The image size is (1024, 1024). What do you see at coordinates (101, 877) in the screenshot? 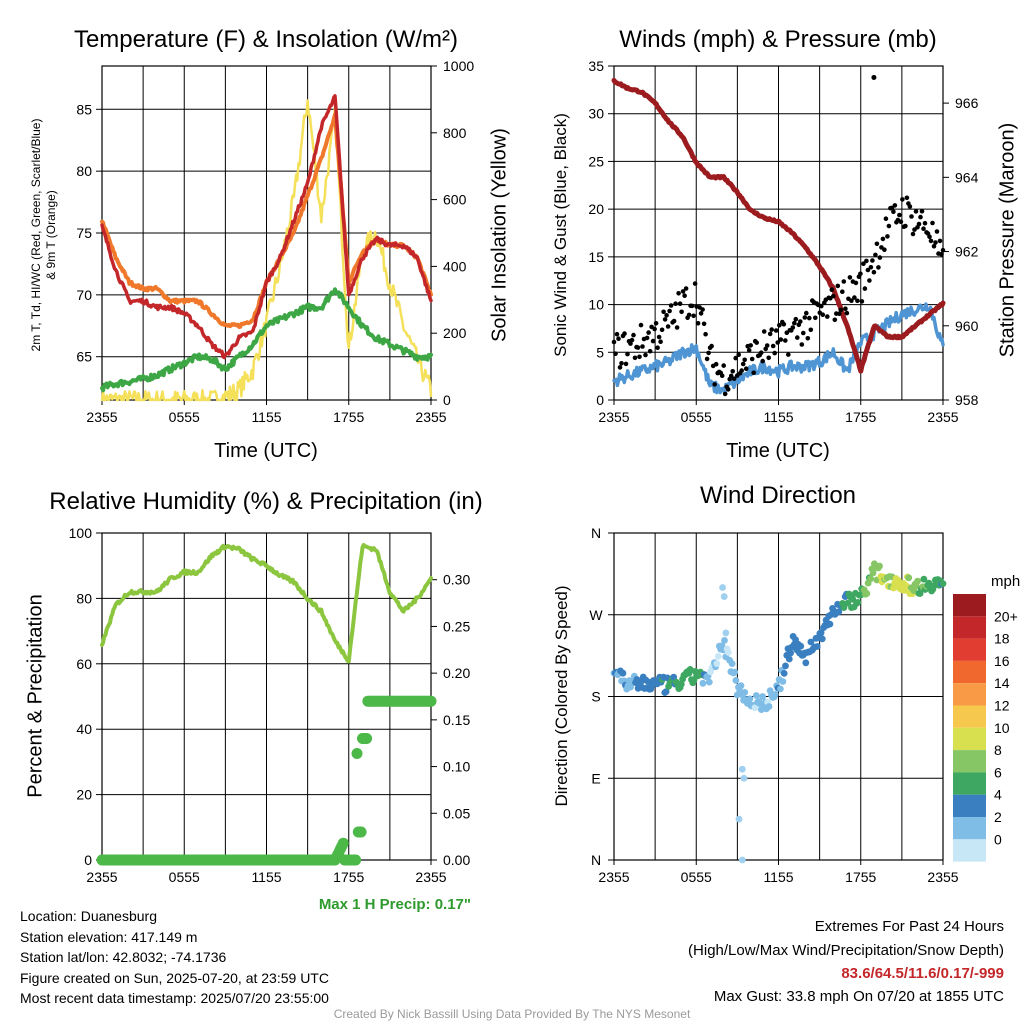
I see `rh-xtick-label: 2355` at bounding box center [101, 877].